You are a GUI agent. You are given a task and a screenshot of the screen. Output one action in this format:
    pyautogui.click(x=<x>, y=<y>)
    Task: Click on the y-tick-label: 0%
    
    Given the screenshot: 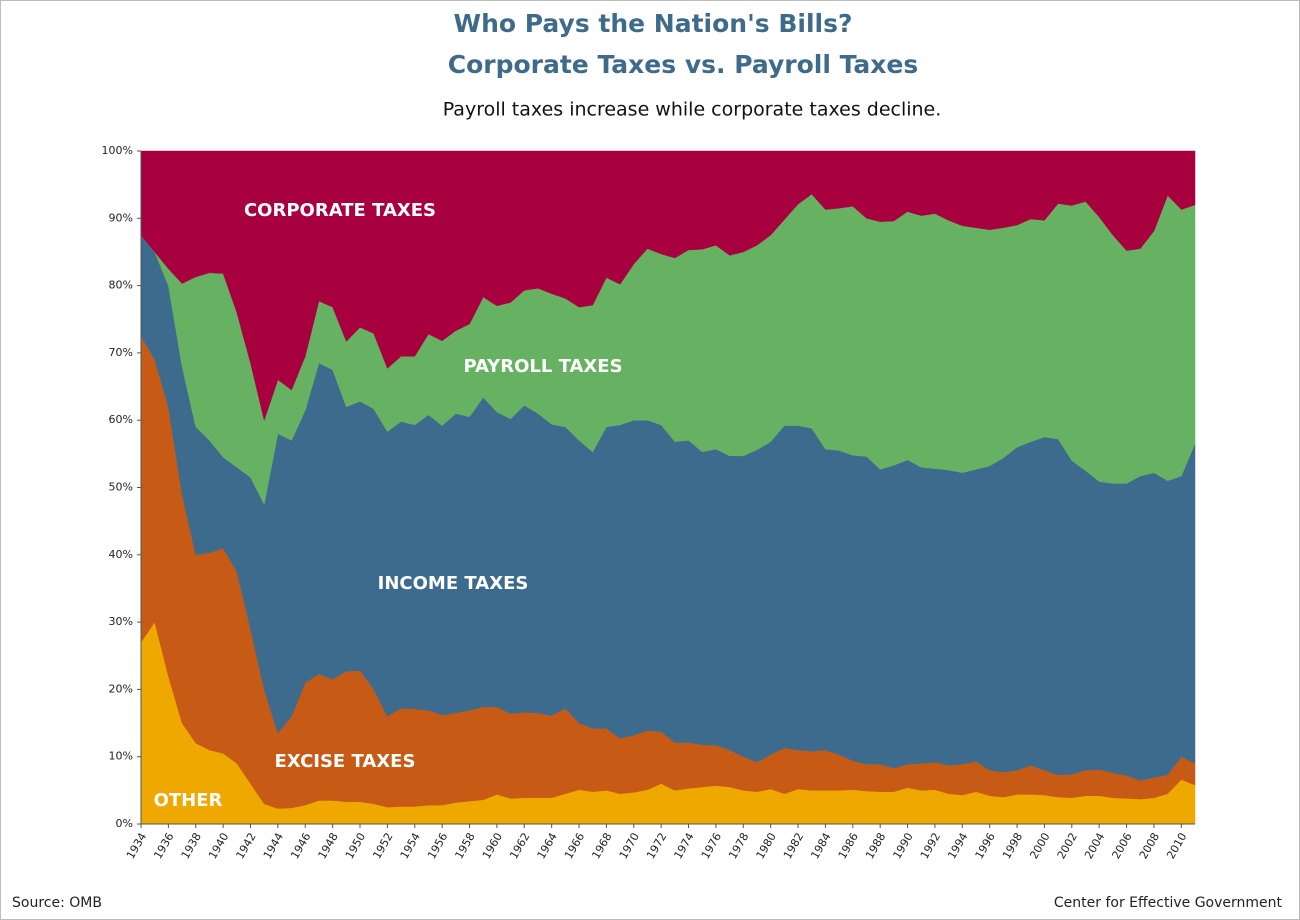 What is the action you would take?
    pyautogui.click(x=124, y=823)
    